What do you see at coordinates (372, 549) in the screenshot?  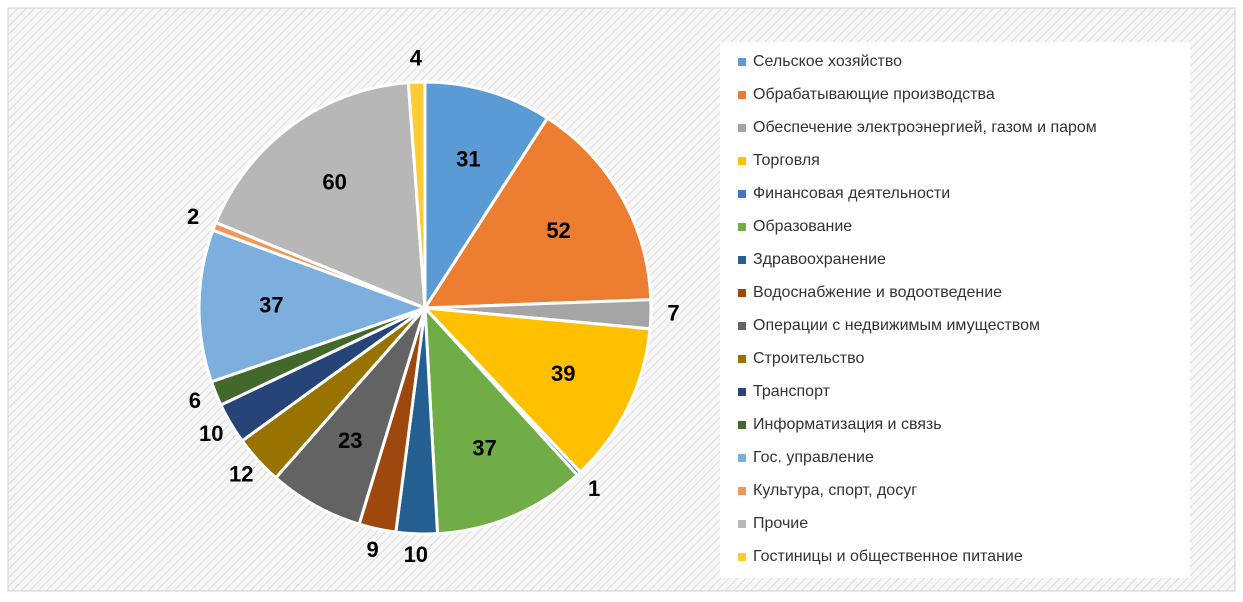 I see `data-label: 9` at bounding box center [372, 549].